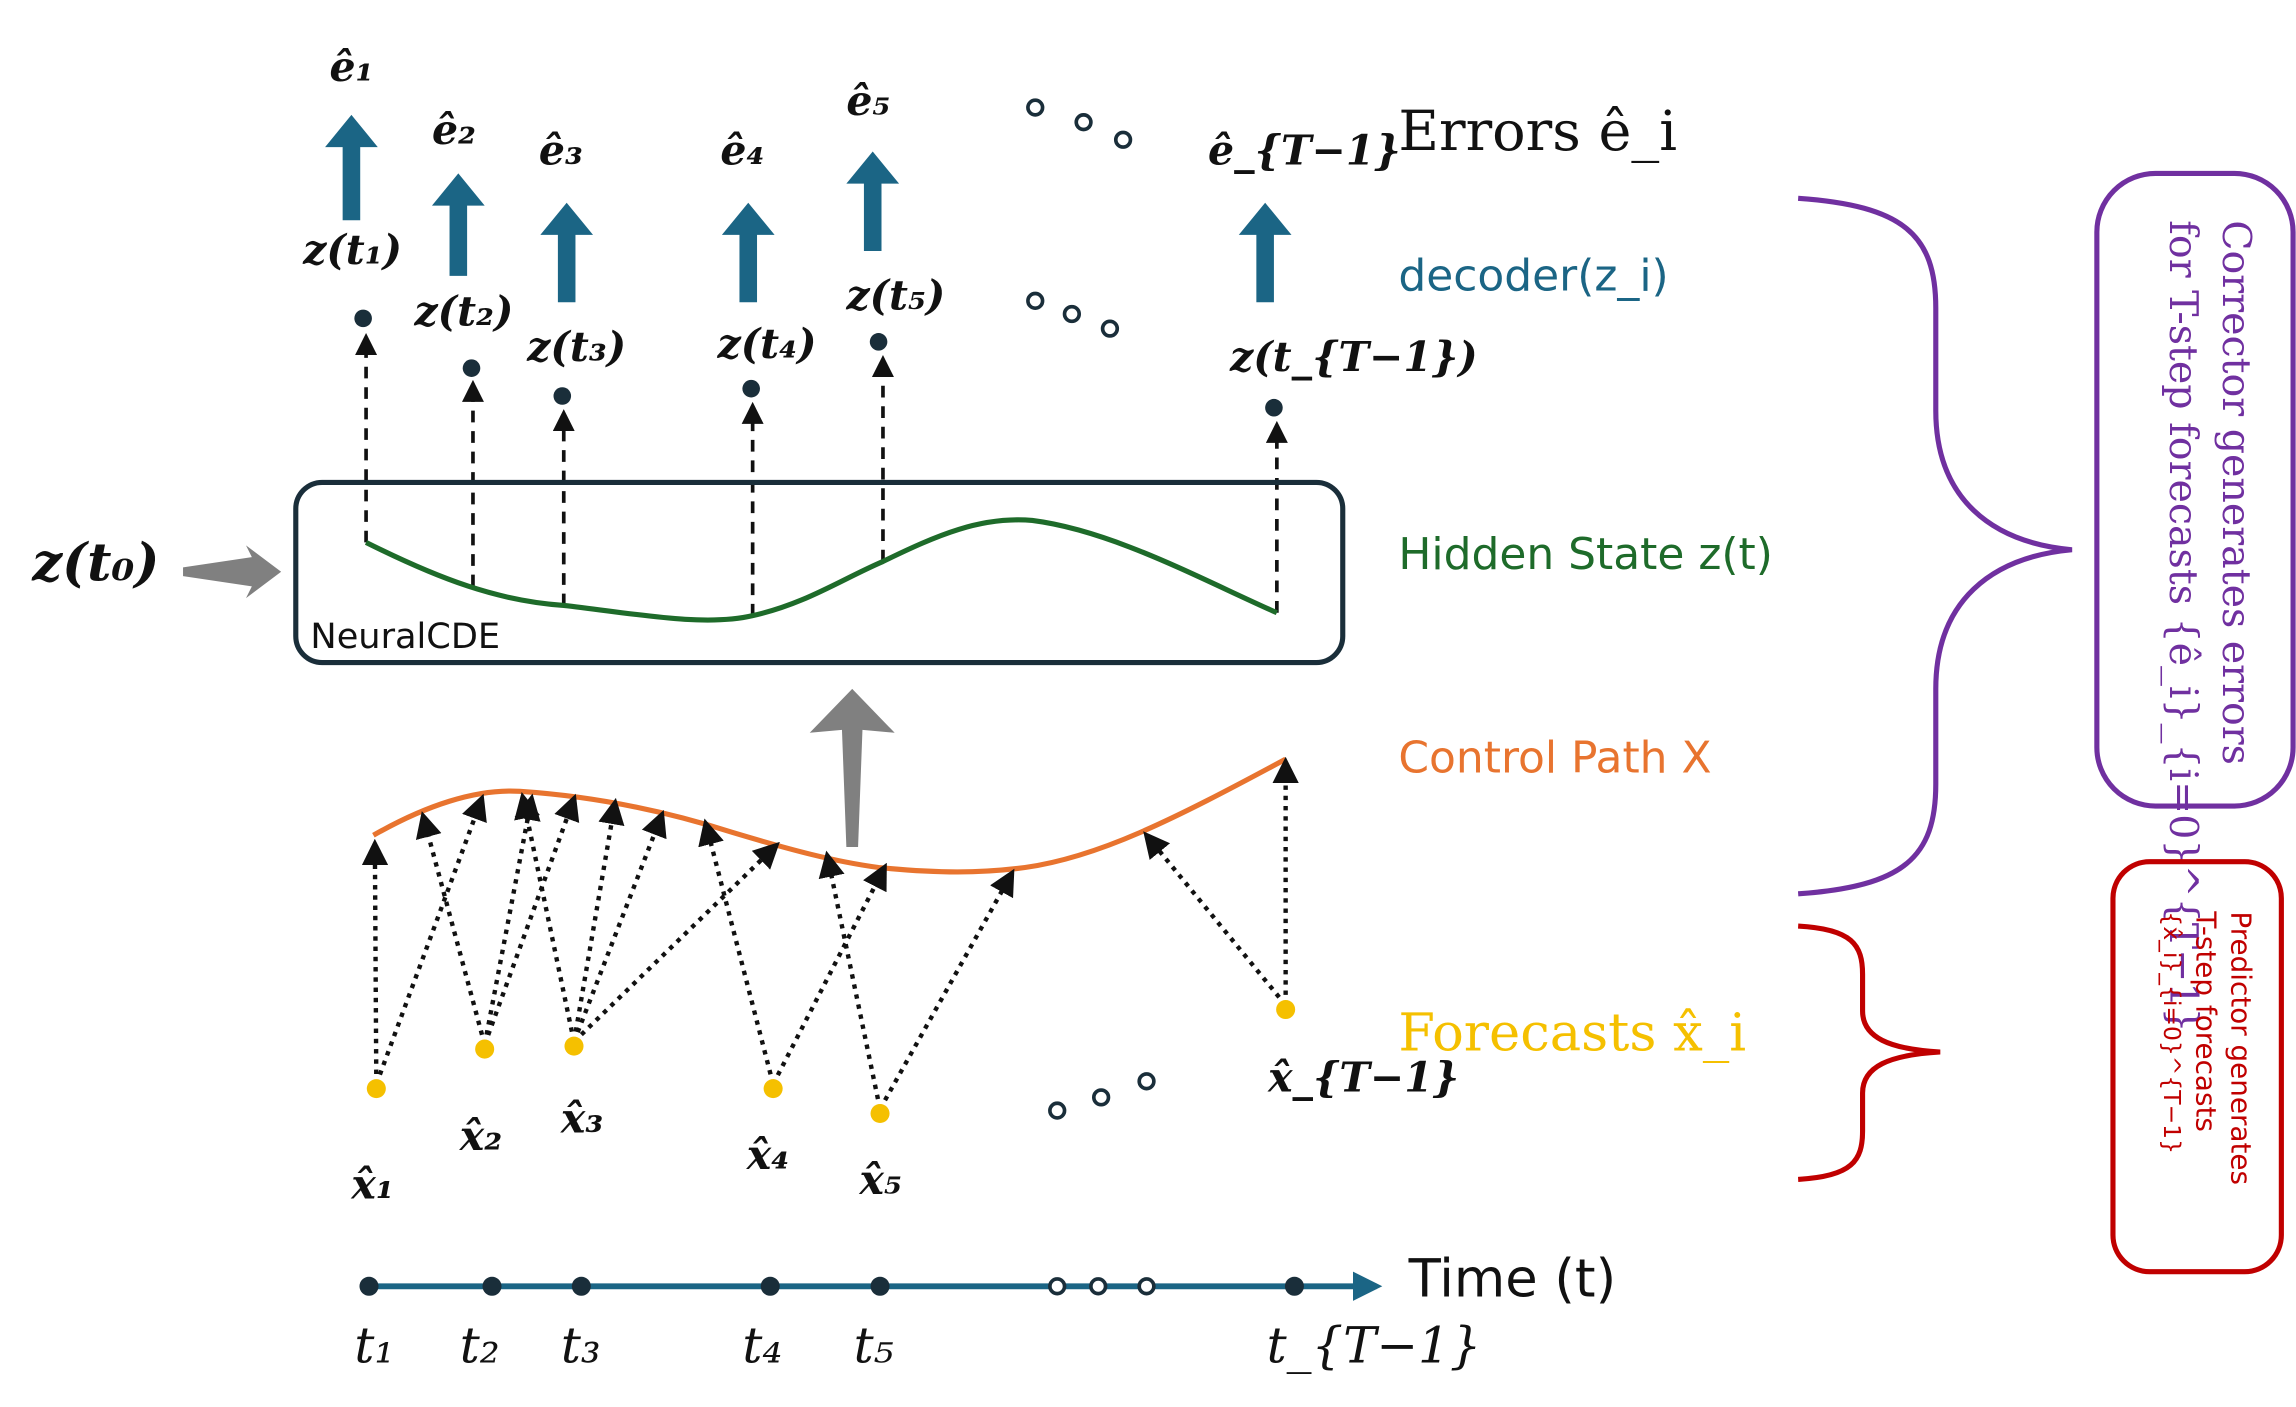 Image resolution: width=2296 pixels, height=1407 pixels. Describe the element at coordinates (821, 474) in the screenshot. I see `dashed-projections` at that location.